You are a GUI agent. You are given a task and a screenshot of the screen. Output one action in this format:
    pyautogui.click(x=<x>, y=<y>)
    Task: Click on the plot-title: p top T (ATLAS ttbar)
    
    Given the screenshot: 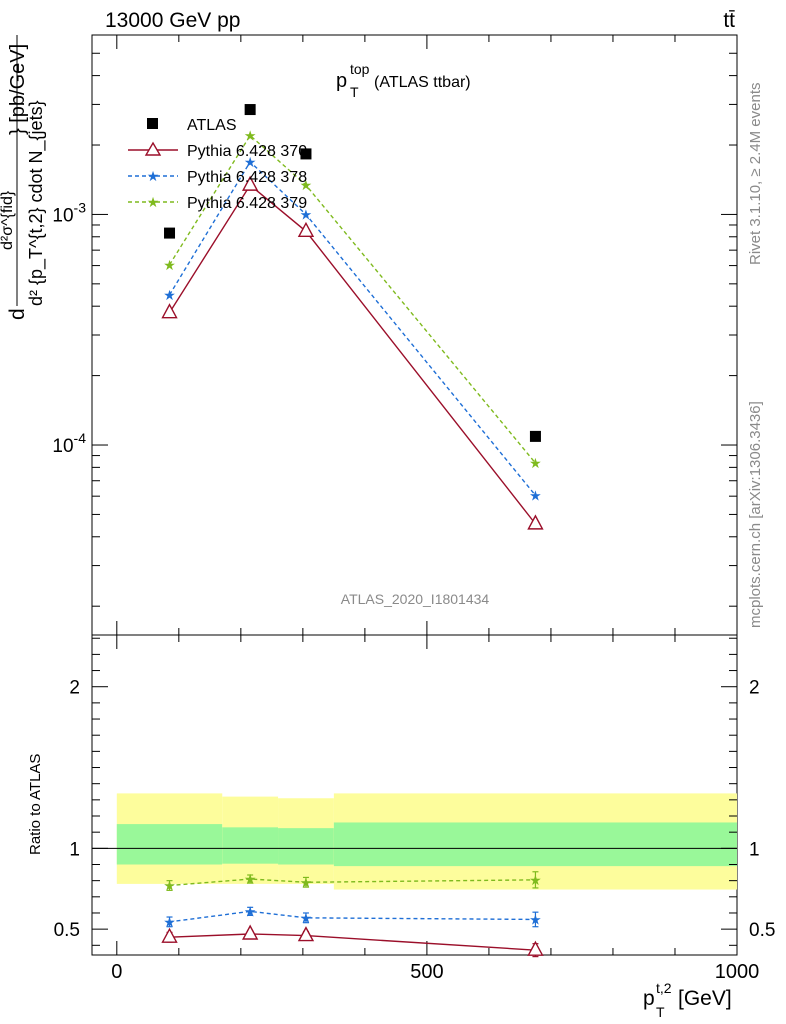 What is the action you would take?
    pyautogui.click(x=403, y=80)
    